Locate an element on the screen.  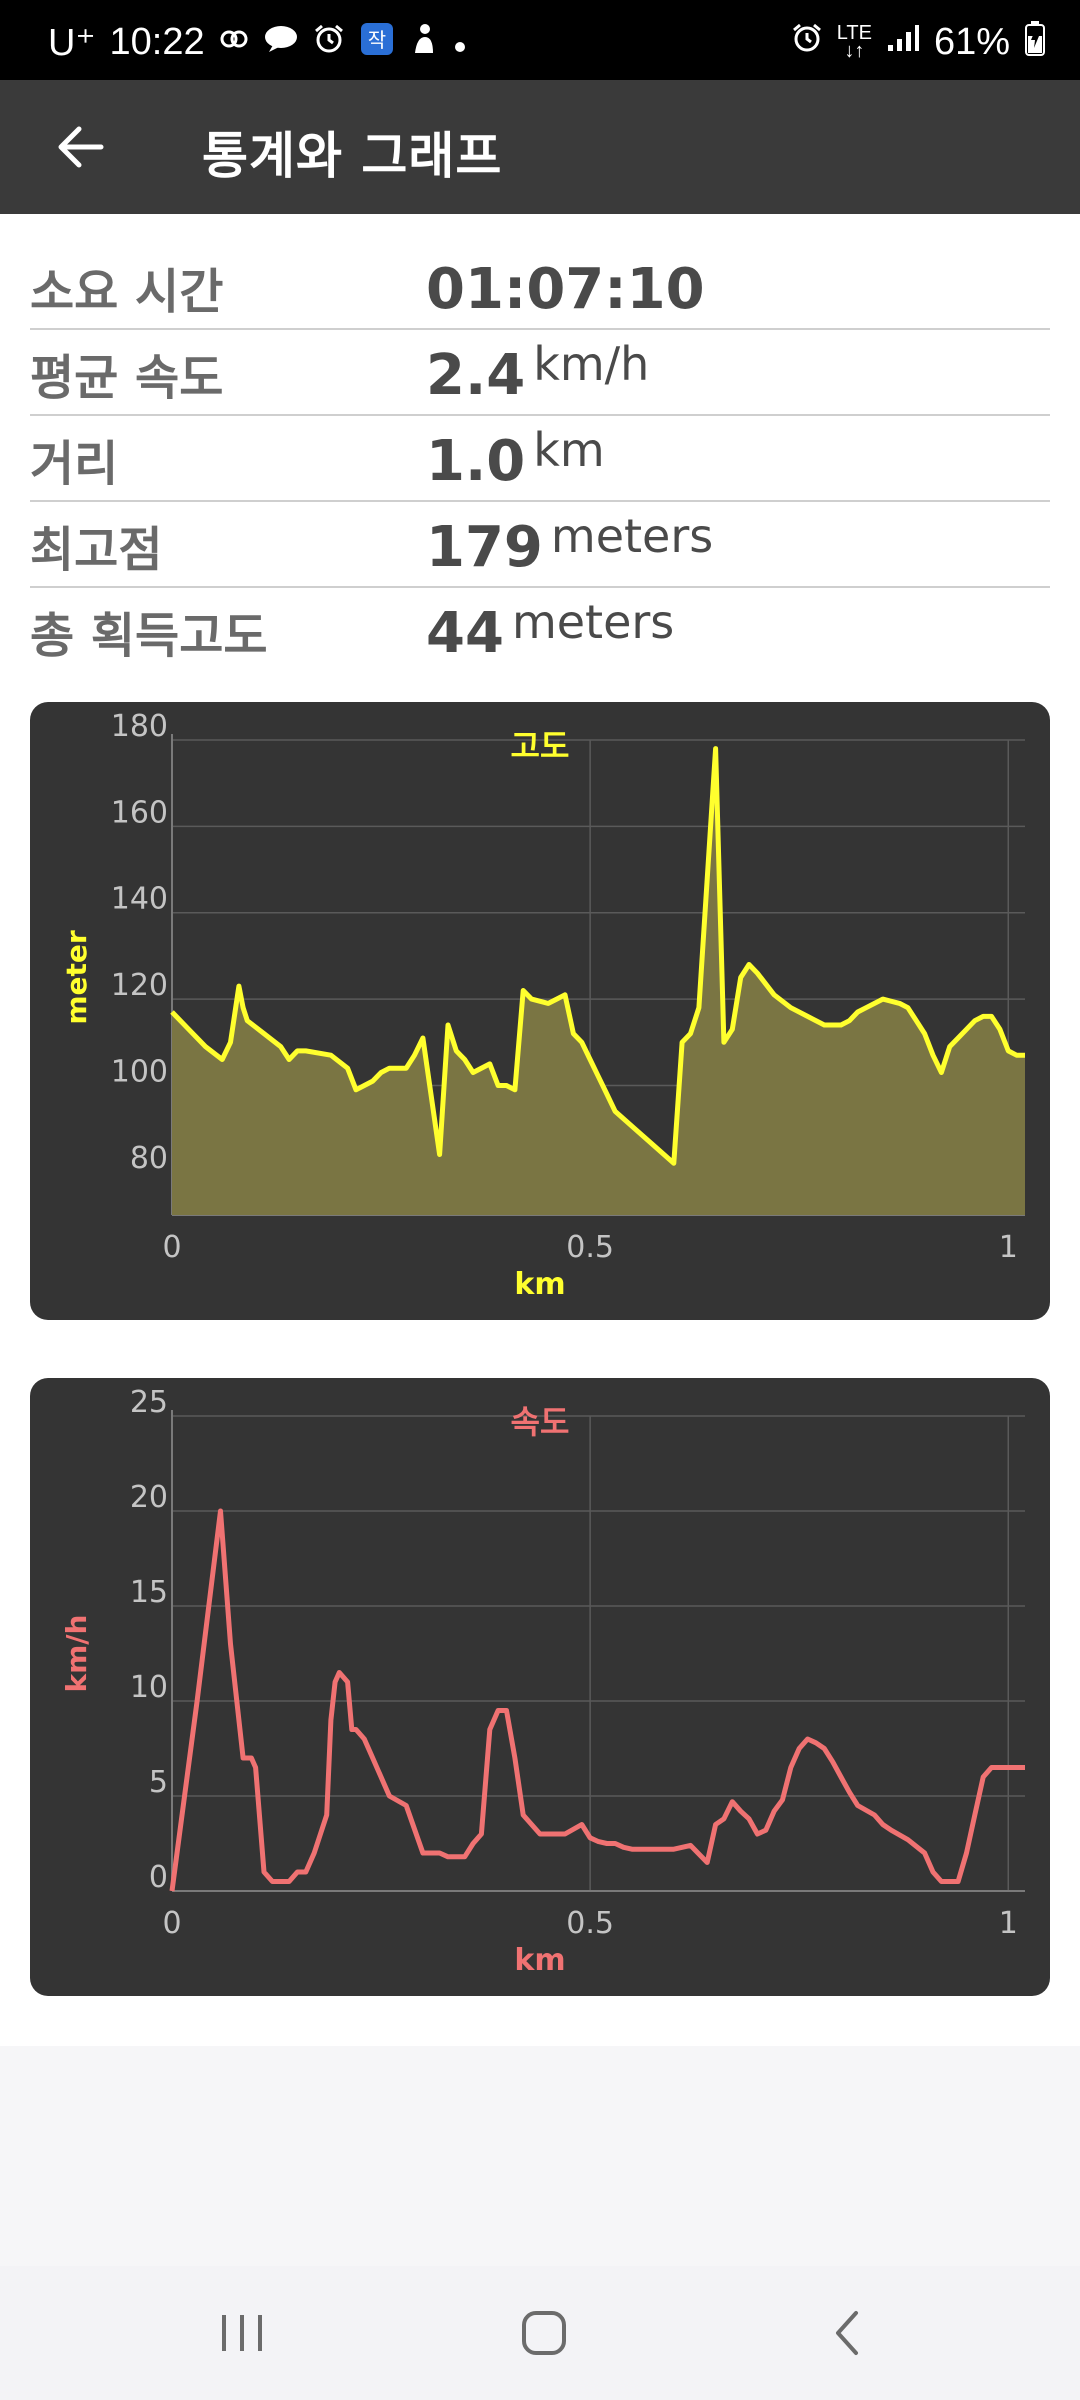
system-back-button is located at coordinates (848, 2333).